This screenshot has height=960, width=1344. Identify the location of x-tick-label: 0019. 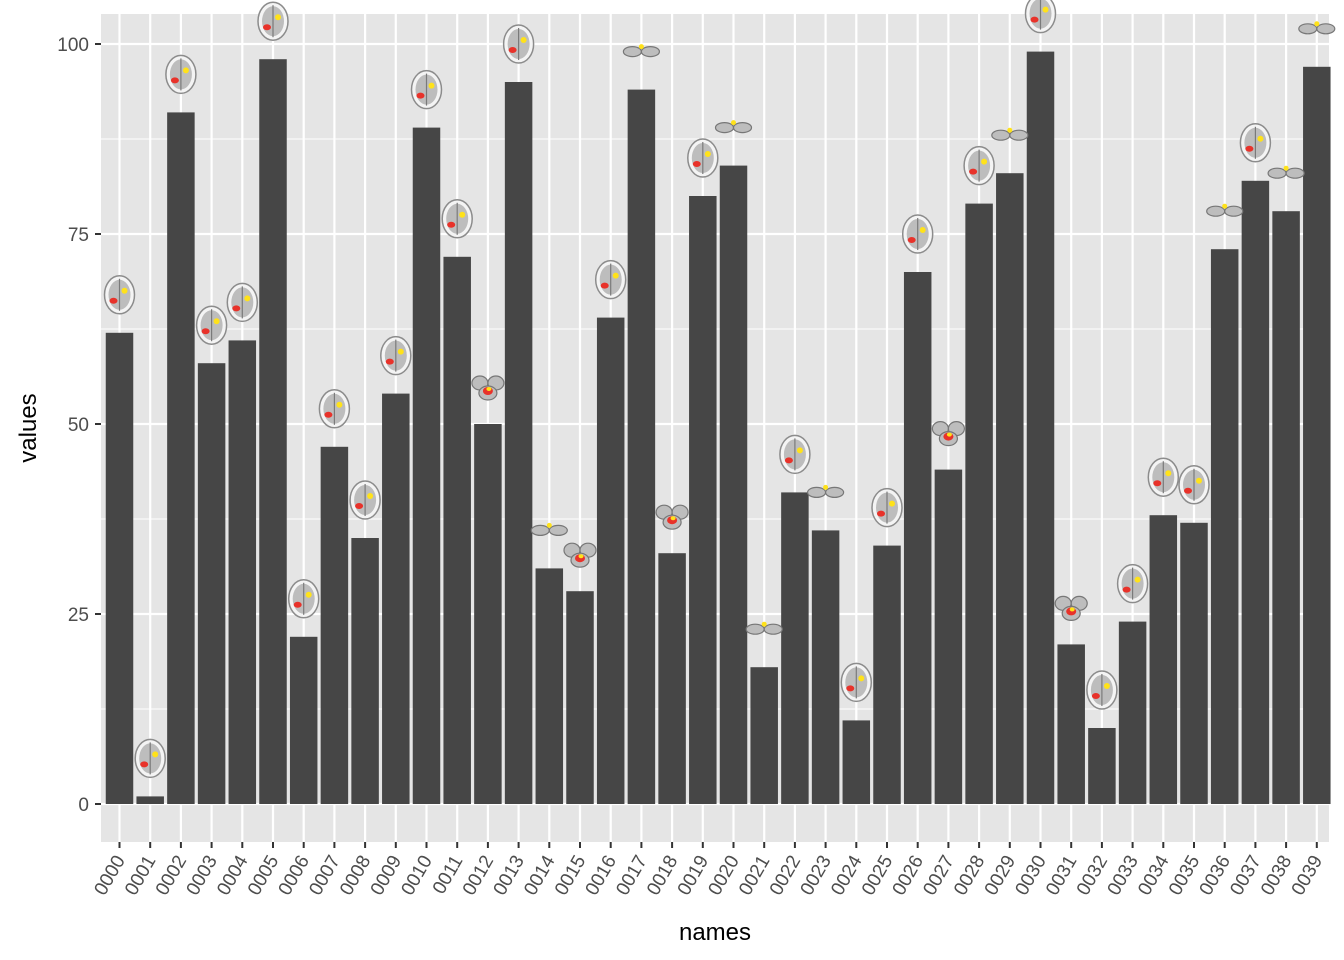
(693, 875).